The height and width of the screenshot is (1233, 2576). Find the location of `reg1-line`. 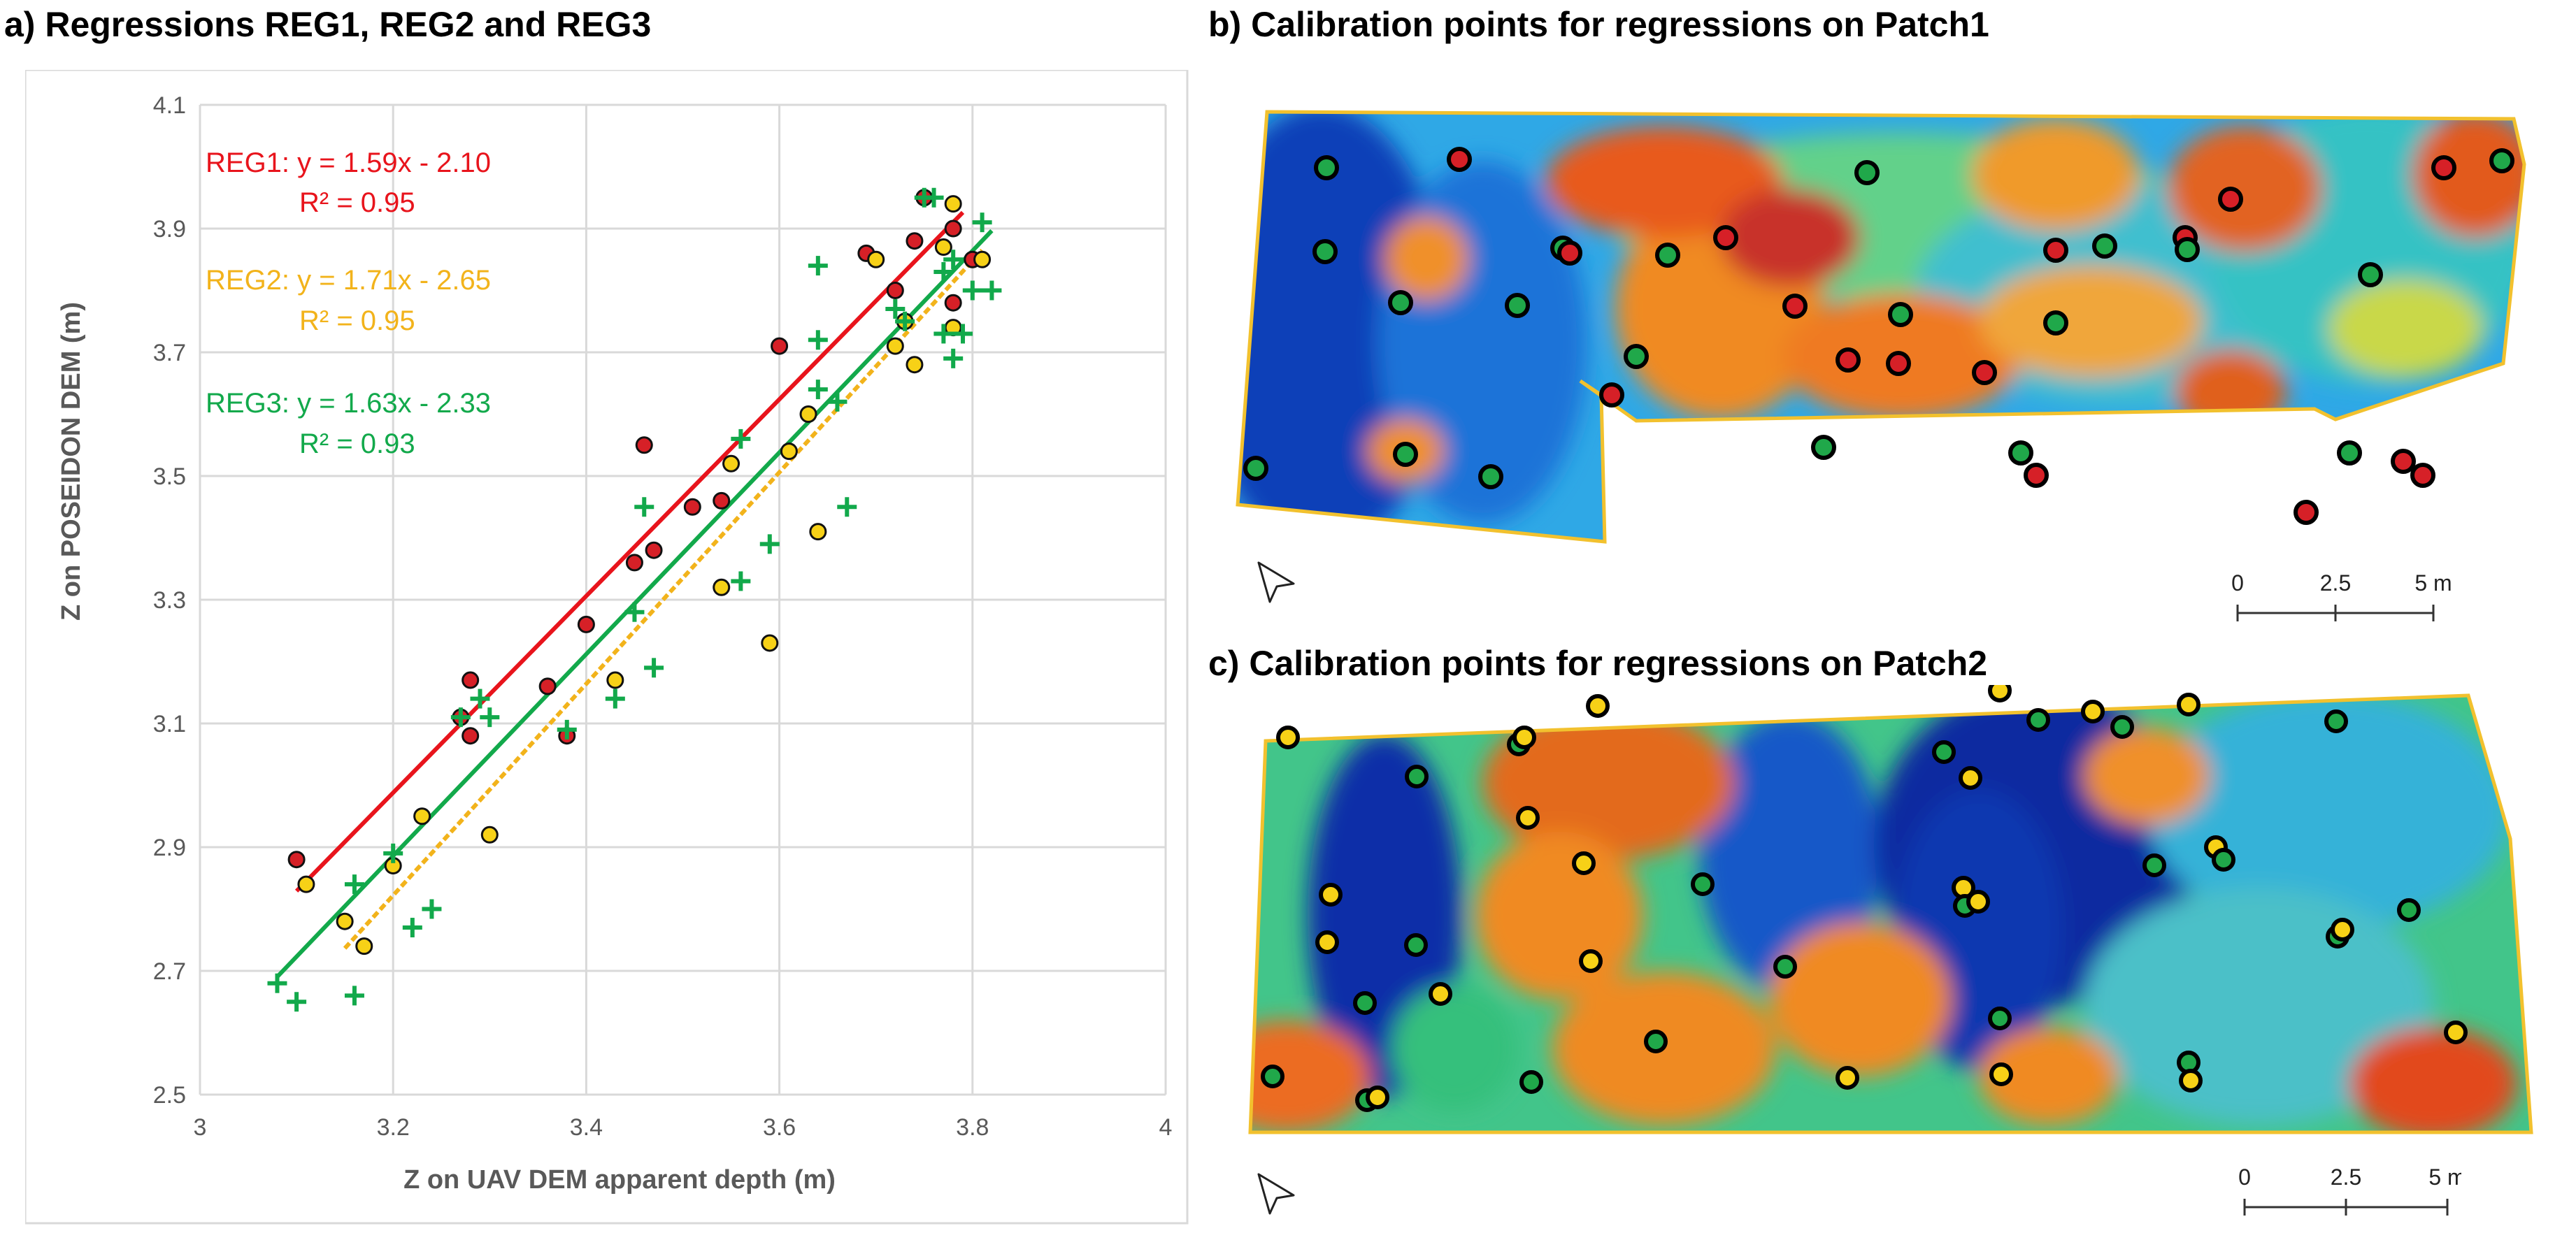

reg1-line is located at coordinates (629, 551).